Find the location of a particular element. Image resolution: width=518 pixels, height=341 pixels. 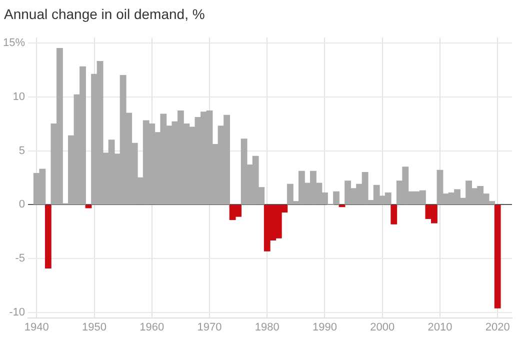

x-tick-label: 1990 is located at coordinates (324, 327).